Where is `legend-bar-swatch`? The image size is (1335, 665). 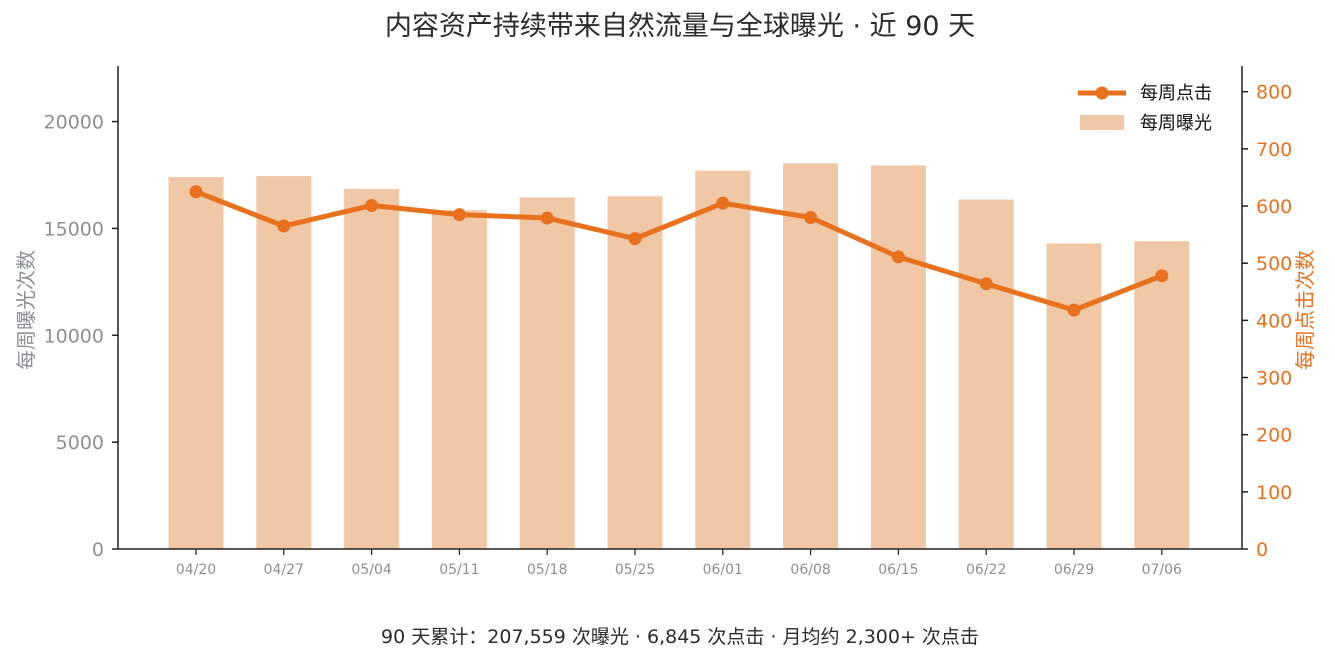
legend-bar-swatch is located at coordinates (1102, 122).